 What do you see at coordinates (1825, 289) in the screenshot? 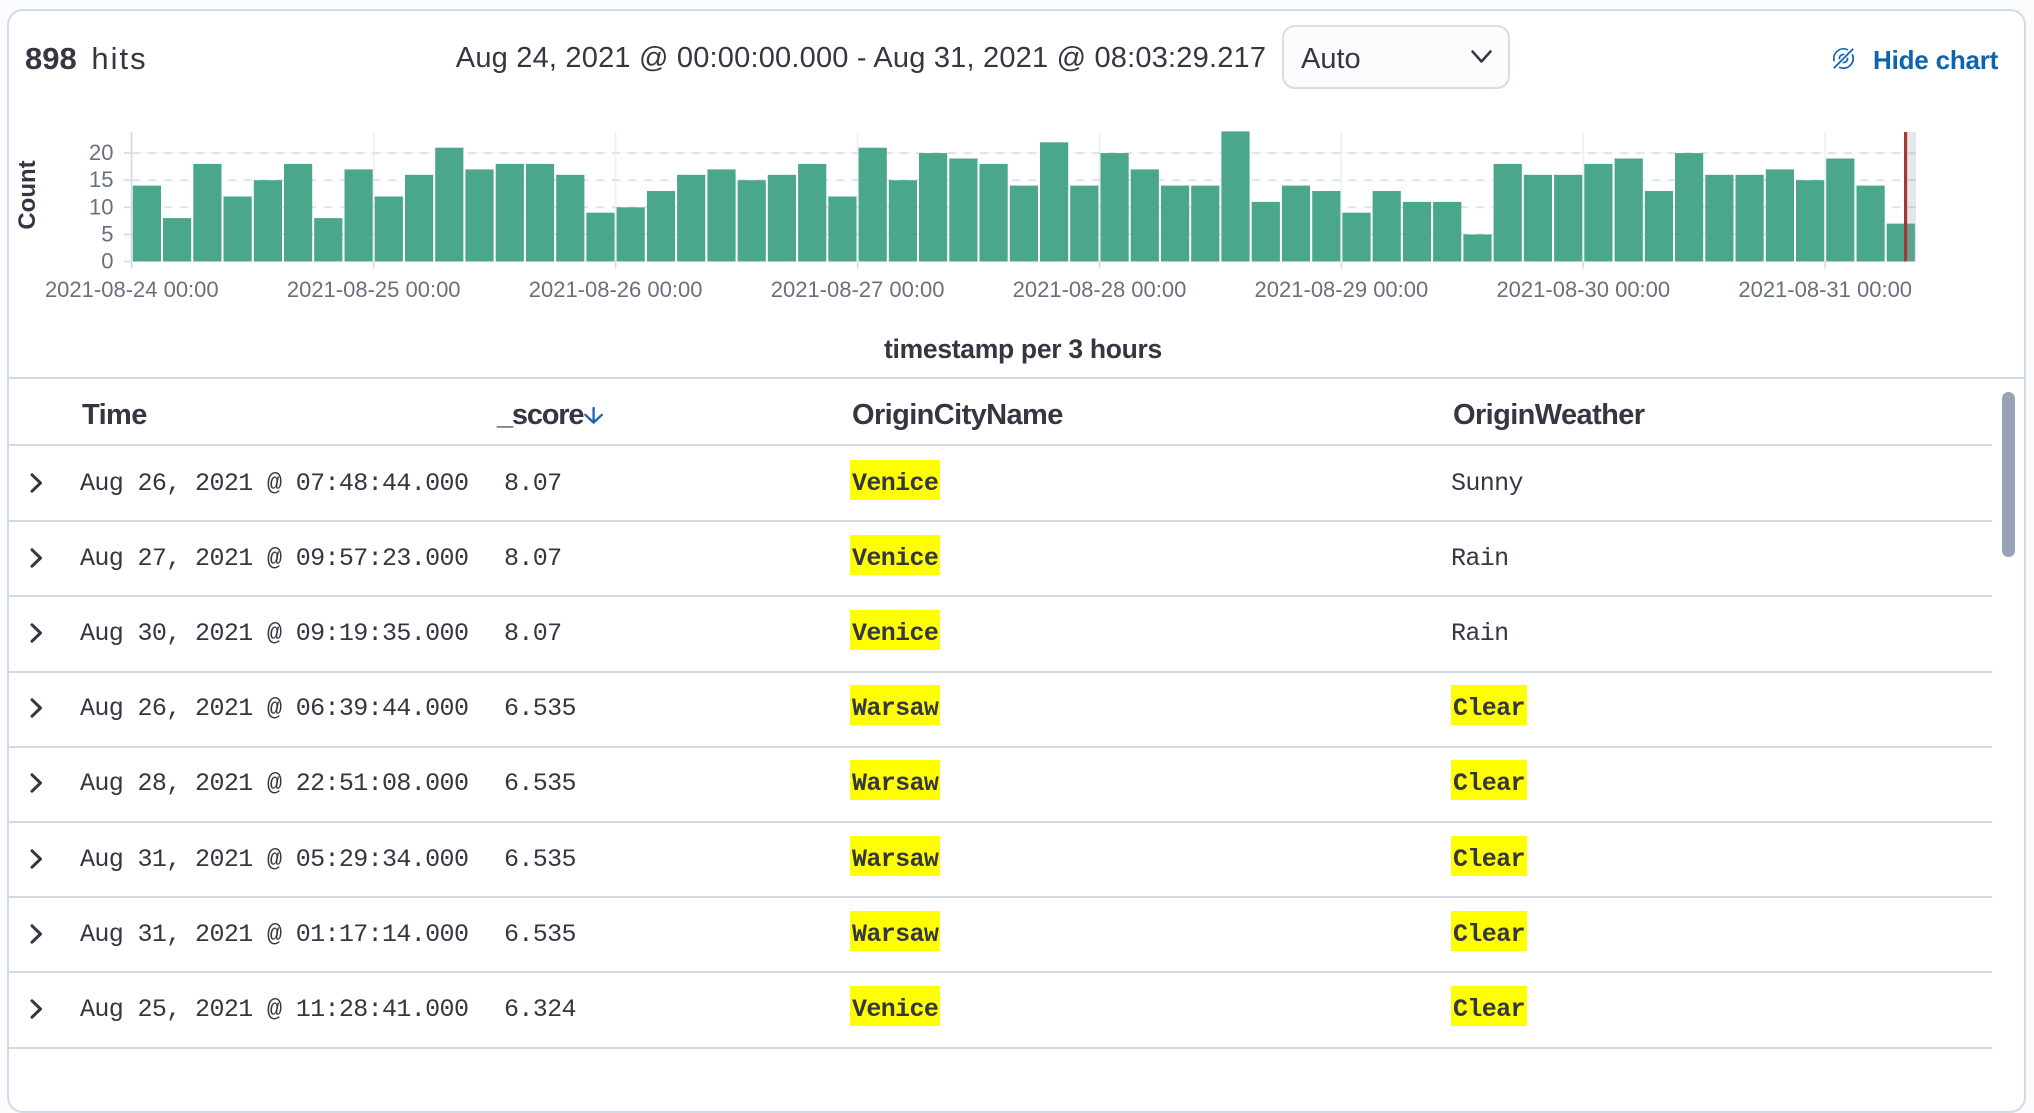
I see `svg-text: 2021-08-31 00:00` at bounding box center [1825, 289].